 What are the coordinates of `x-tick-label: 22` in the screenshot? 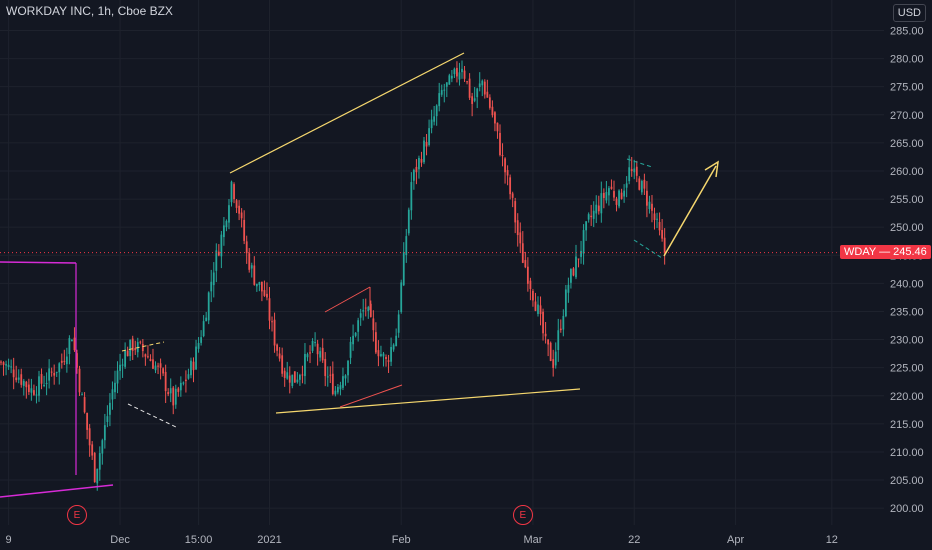 It's located at (634, 540).